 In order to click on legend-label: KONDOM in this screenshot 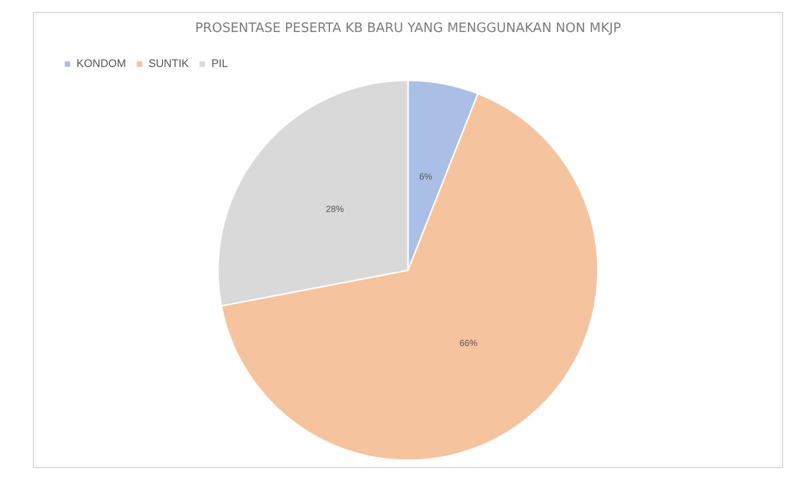, I will do `click(101, 64)`.